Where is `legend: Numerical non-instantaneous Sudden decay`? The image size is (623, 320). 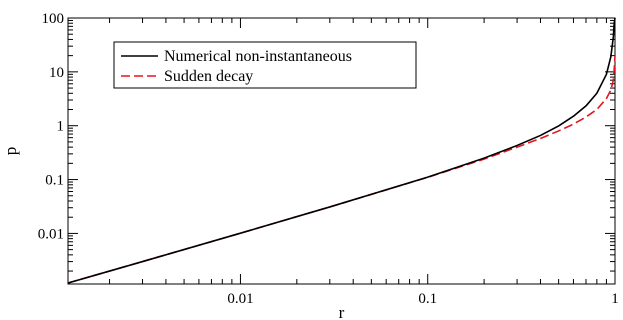
legend: Numerical non-instantaneous Sudden decay is located at coordinates (265, 65).